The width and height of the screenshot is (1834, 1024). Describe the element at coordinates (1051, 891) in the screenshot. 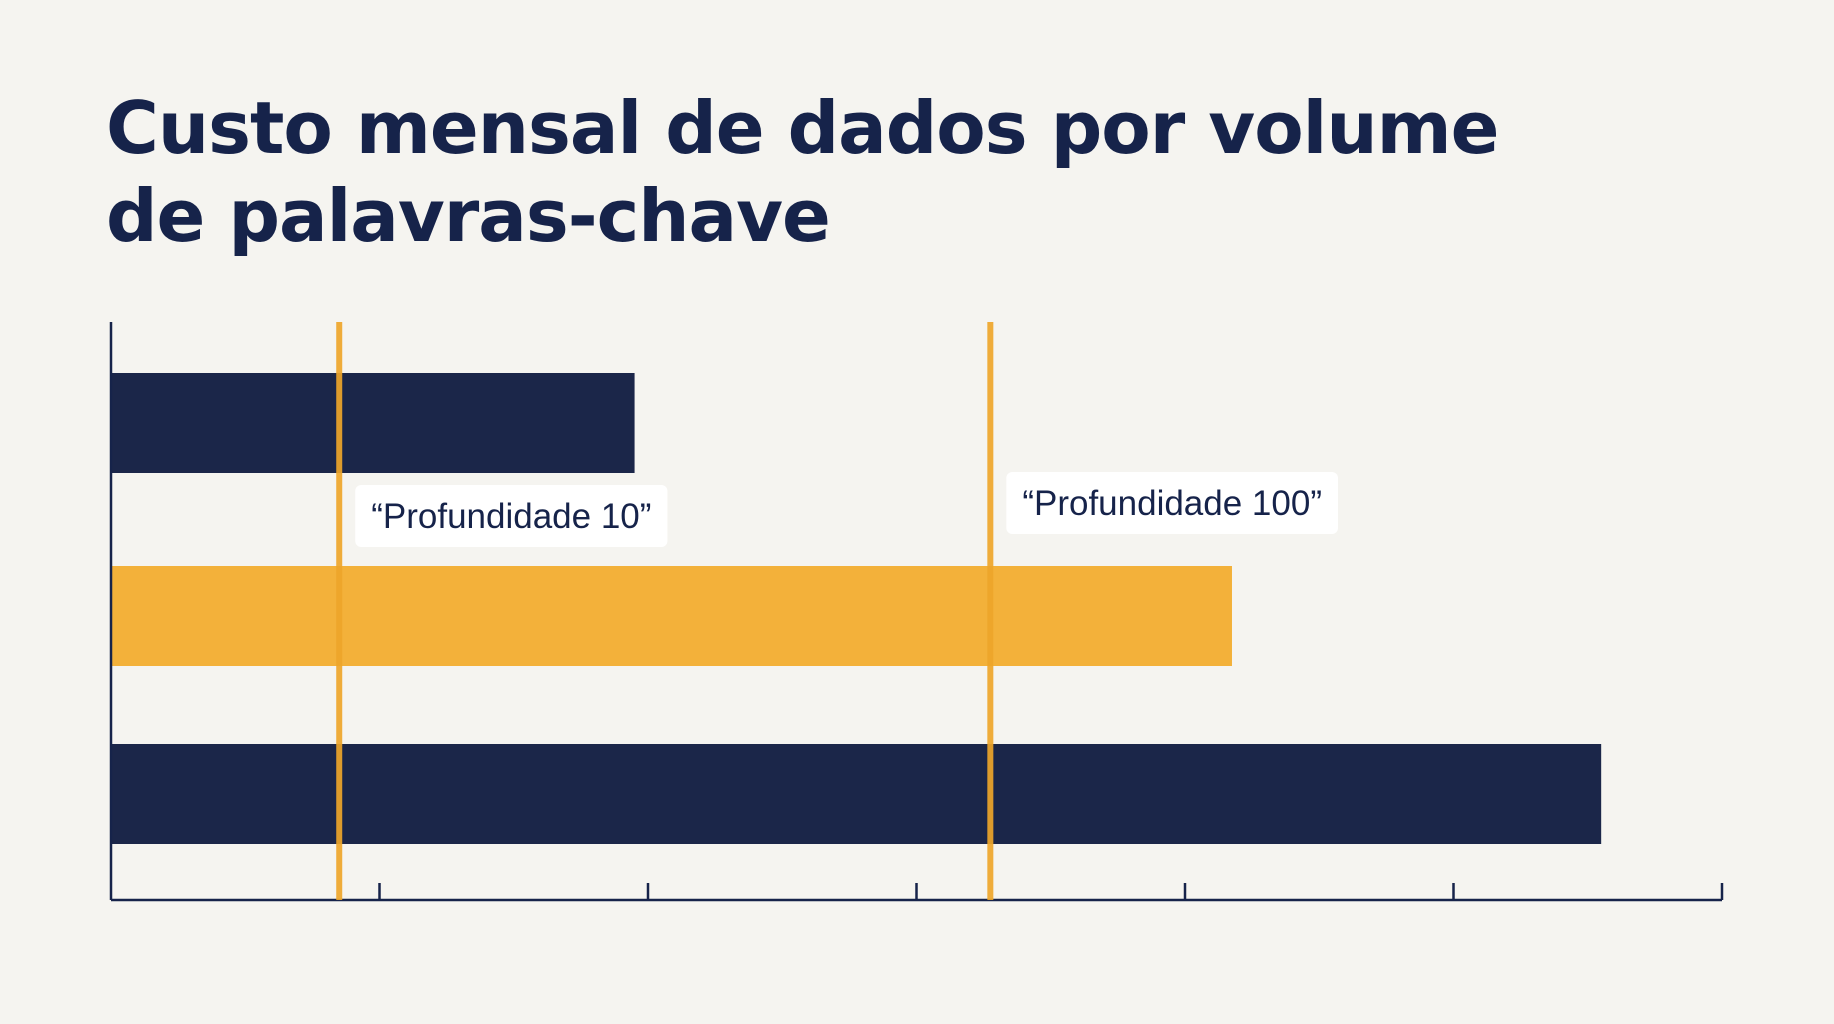

I see `x-axis-ticks` at that location.